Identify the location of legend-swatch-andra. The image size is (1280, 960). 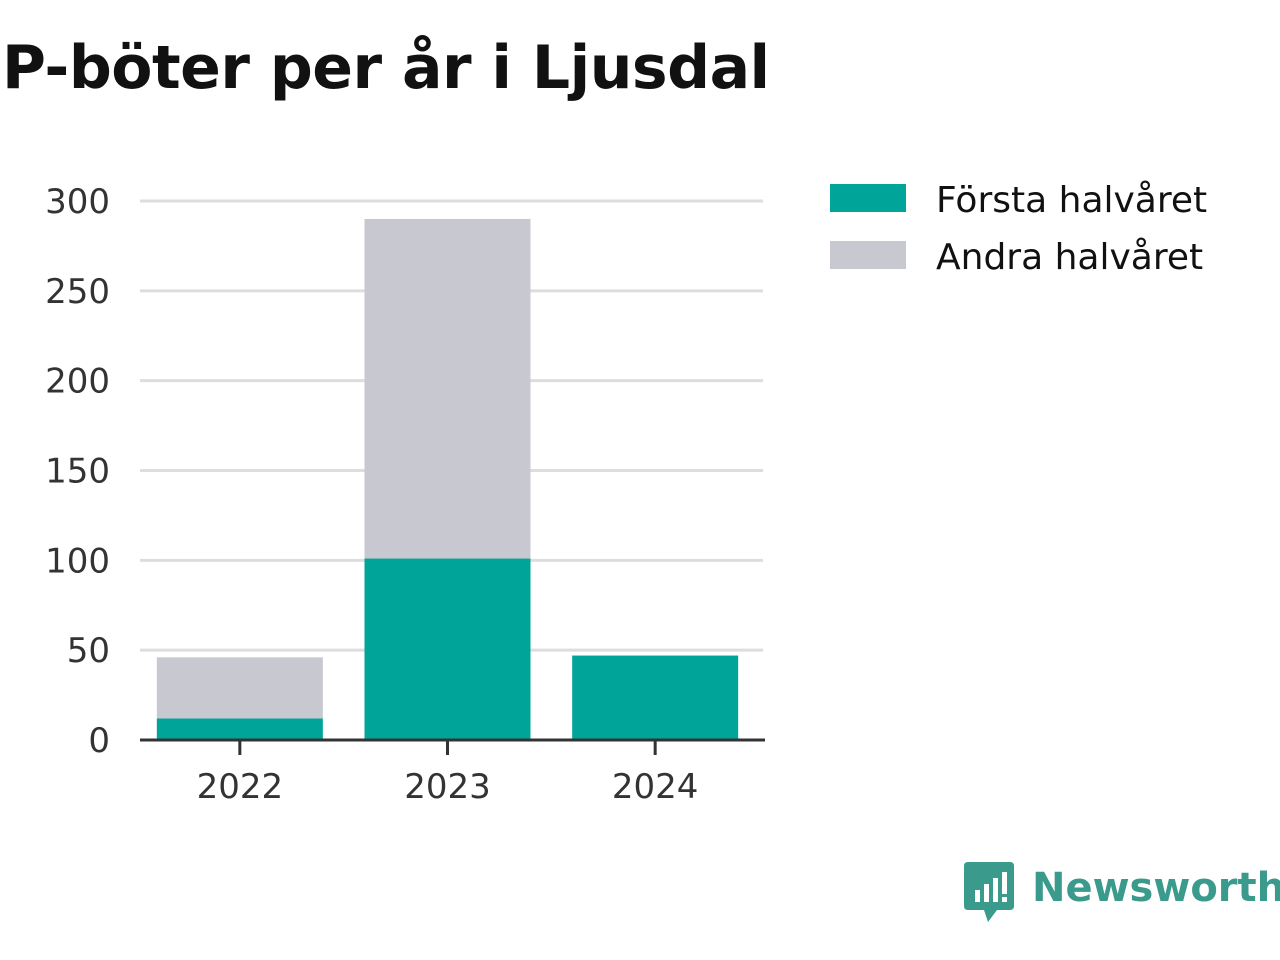
(868, 255).